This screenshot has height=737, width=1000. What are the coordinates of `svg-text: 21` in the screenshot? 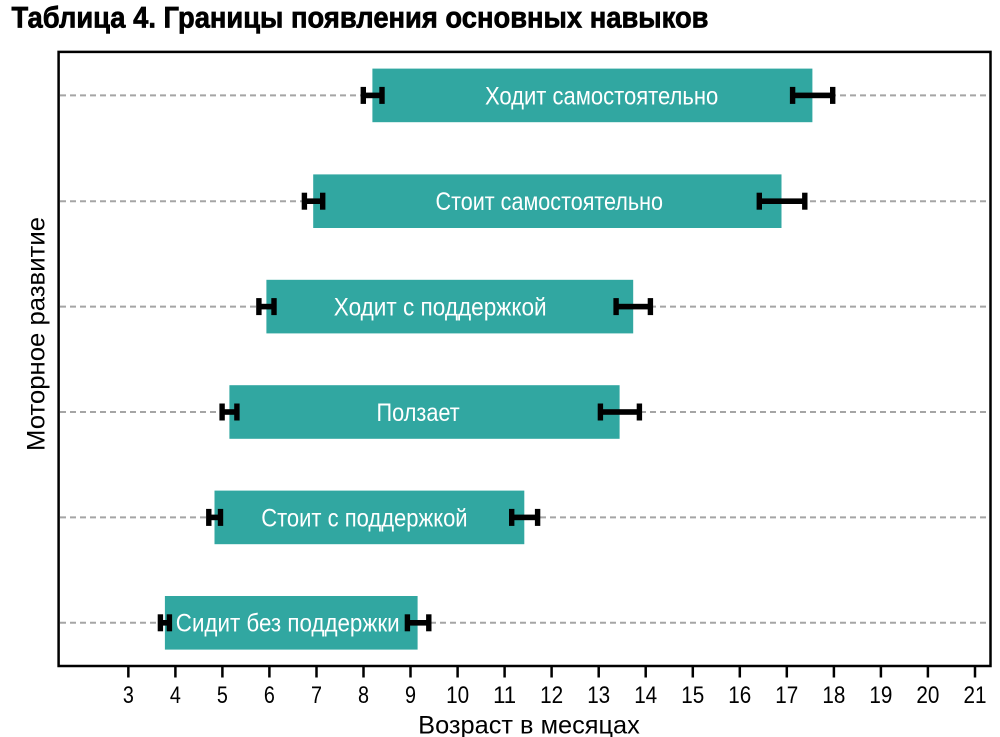 It's located at (975, 695).